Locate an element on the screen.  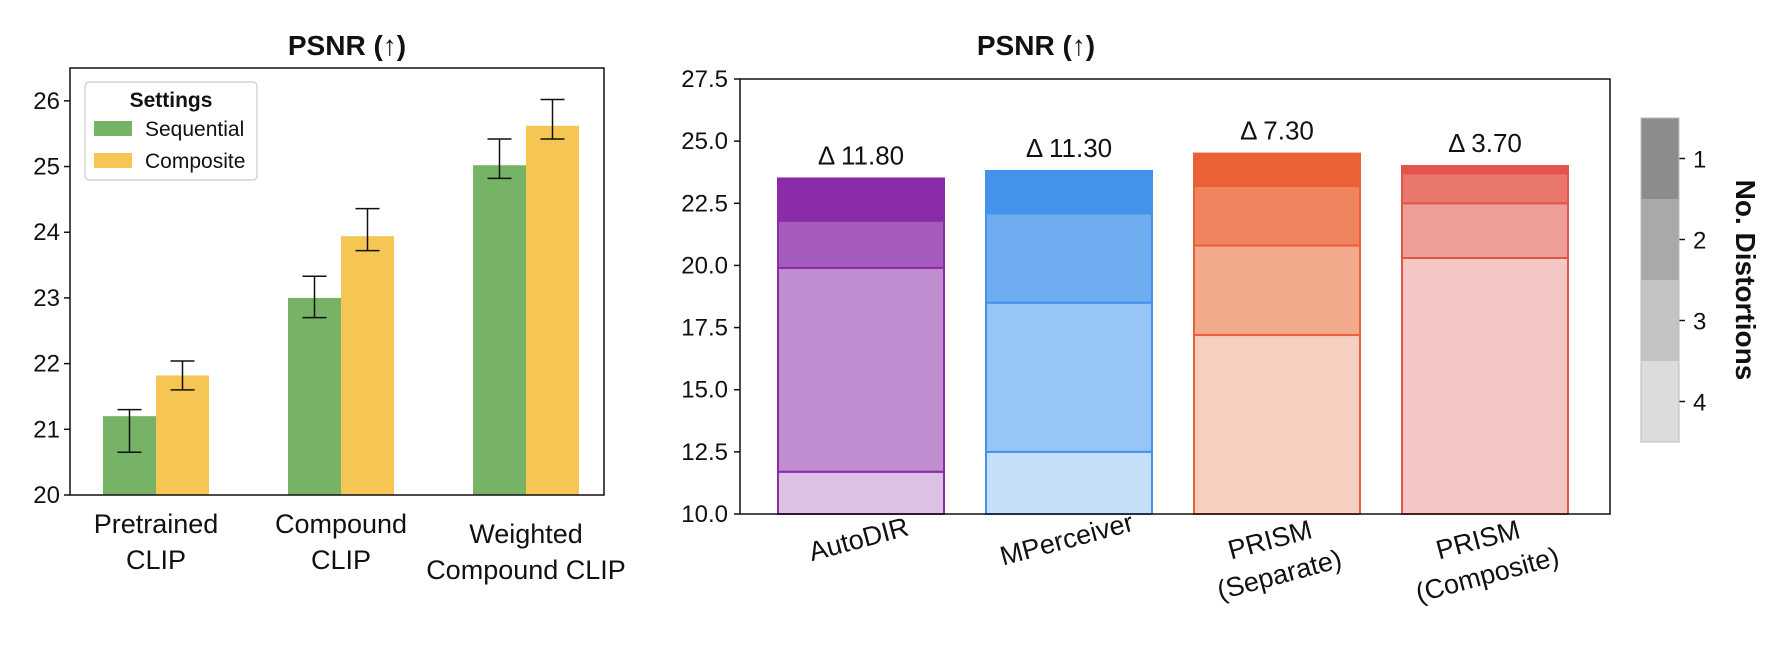
right-x-category-label-1: MPerceiver is located at coordinates (1067, 539).